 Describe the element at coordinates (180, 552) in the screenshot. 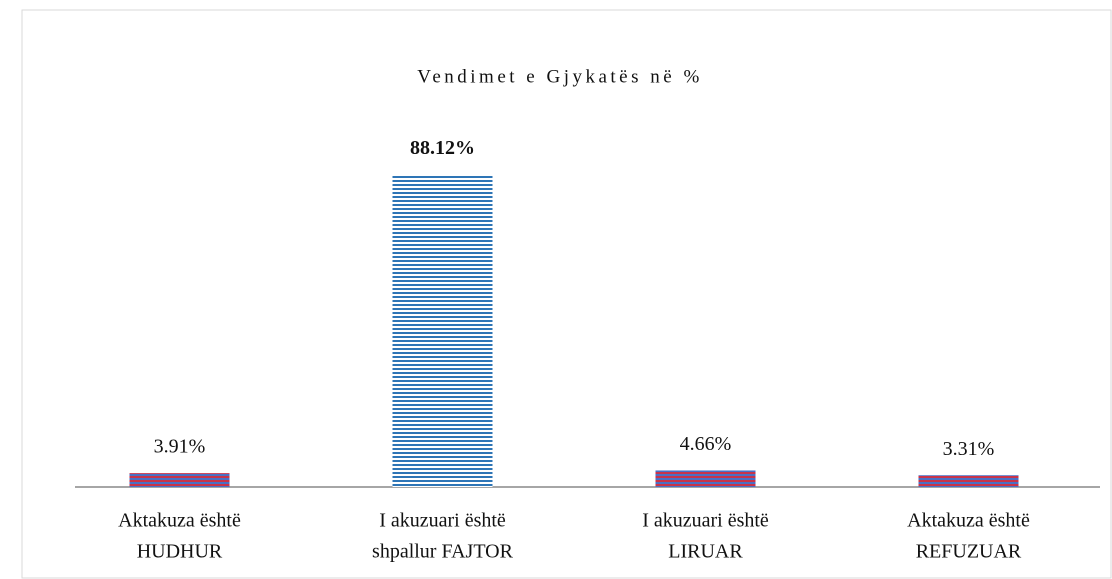

I see `x-tick-label: HUDHUR` at that location.